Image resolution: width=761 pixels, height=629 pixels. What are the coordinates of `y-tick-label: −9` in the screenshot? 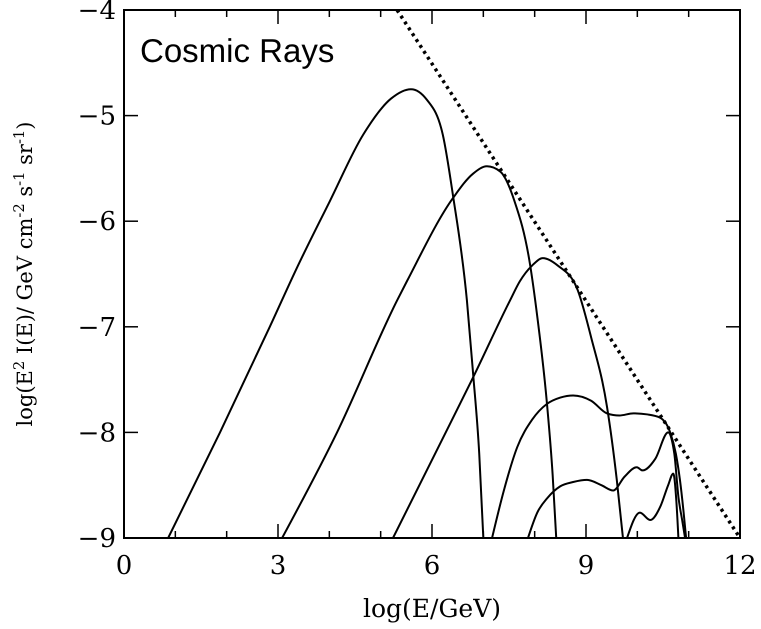 It's located at (97, 539).